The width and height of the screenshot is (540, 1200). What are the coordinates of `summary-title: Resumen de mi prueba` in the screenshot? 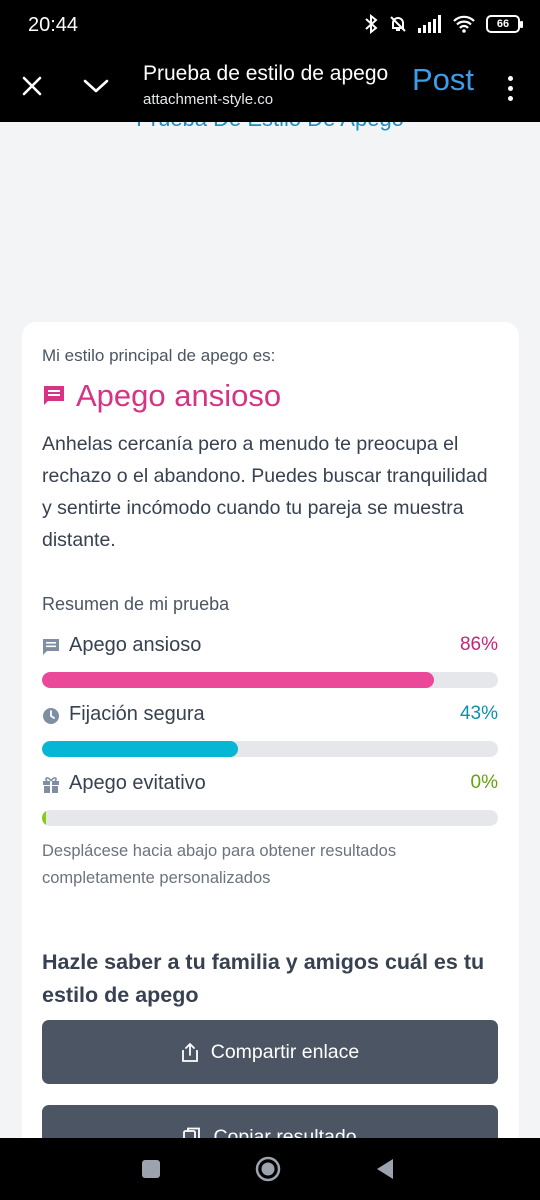 It's located at (136, 604).